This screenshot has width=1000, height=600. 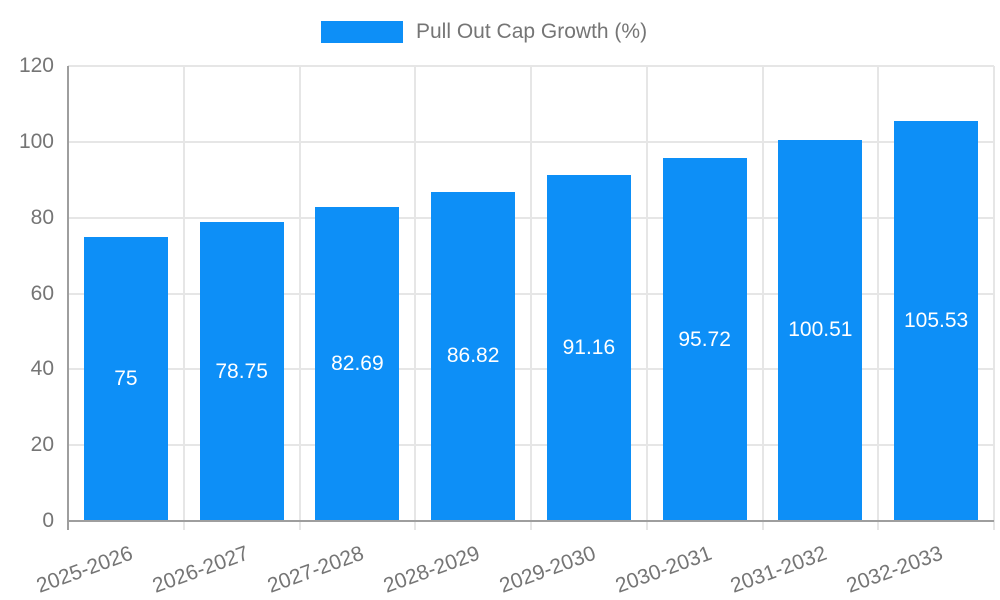 I want to click on y-tick-label: 0, so click(x=48, y=520).